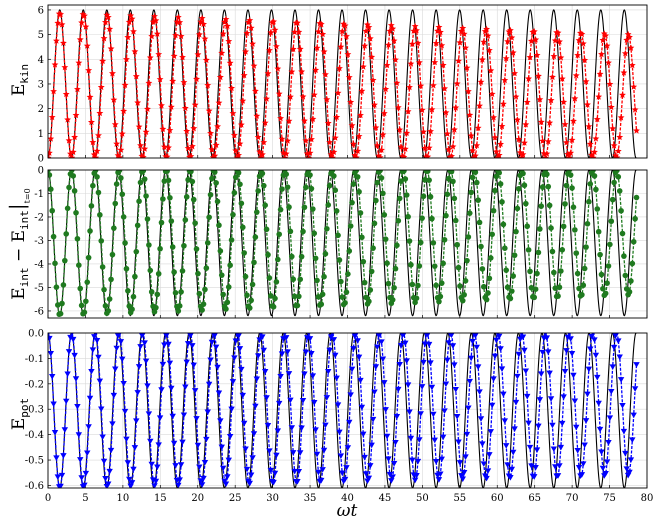 This screenshot has height=525, width=656. I want to click on x-tick-label: 45, so click(385, 498).